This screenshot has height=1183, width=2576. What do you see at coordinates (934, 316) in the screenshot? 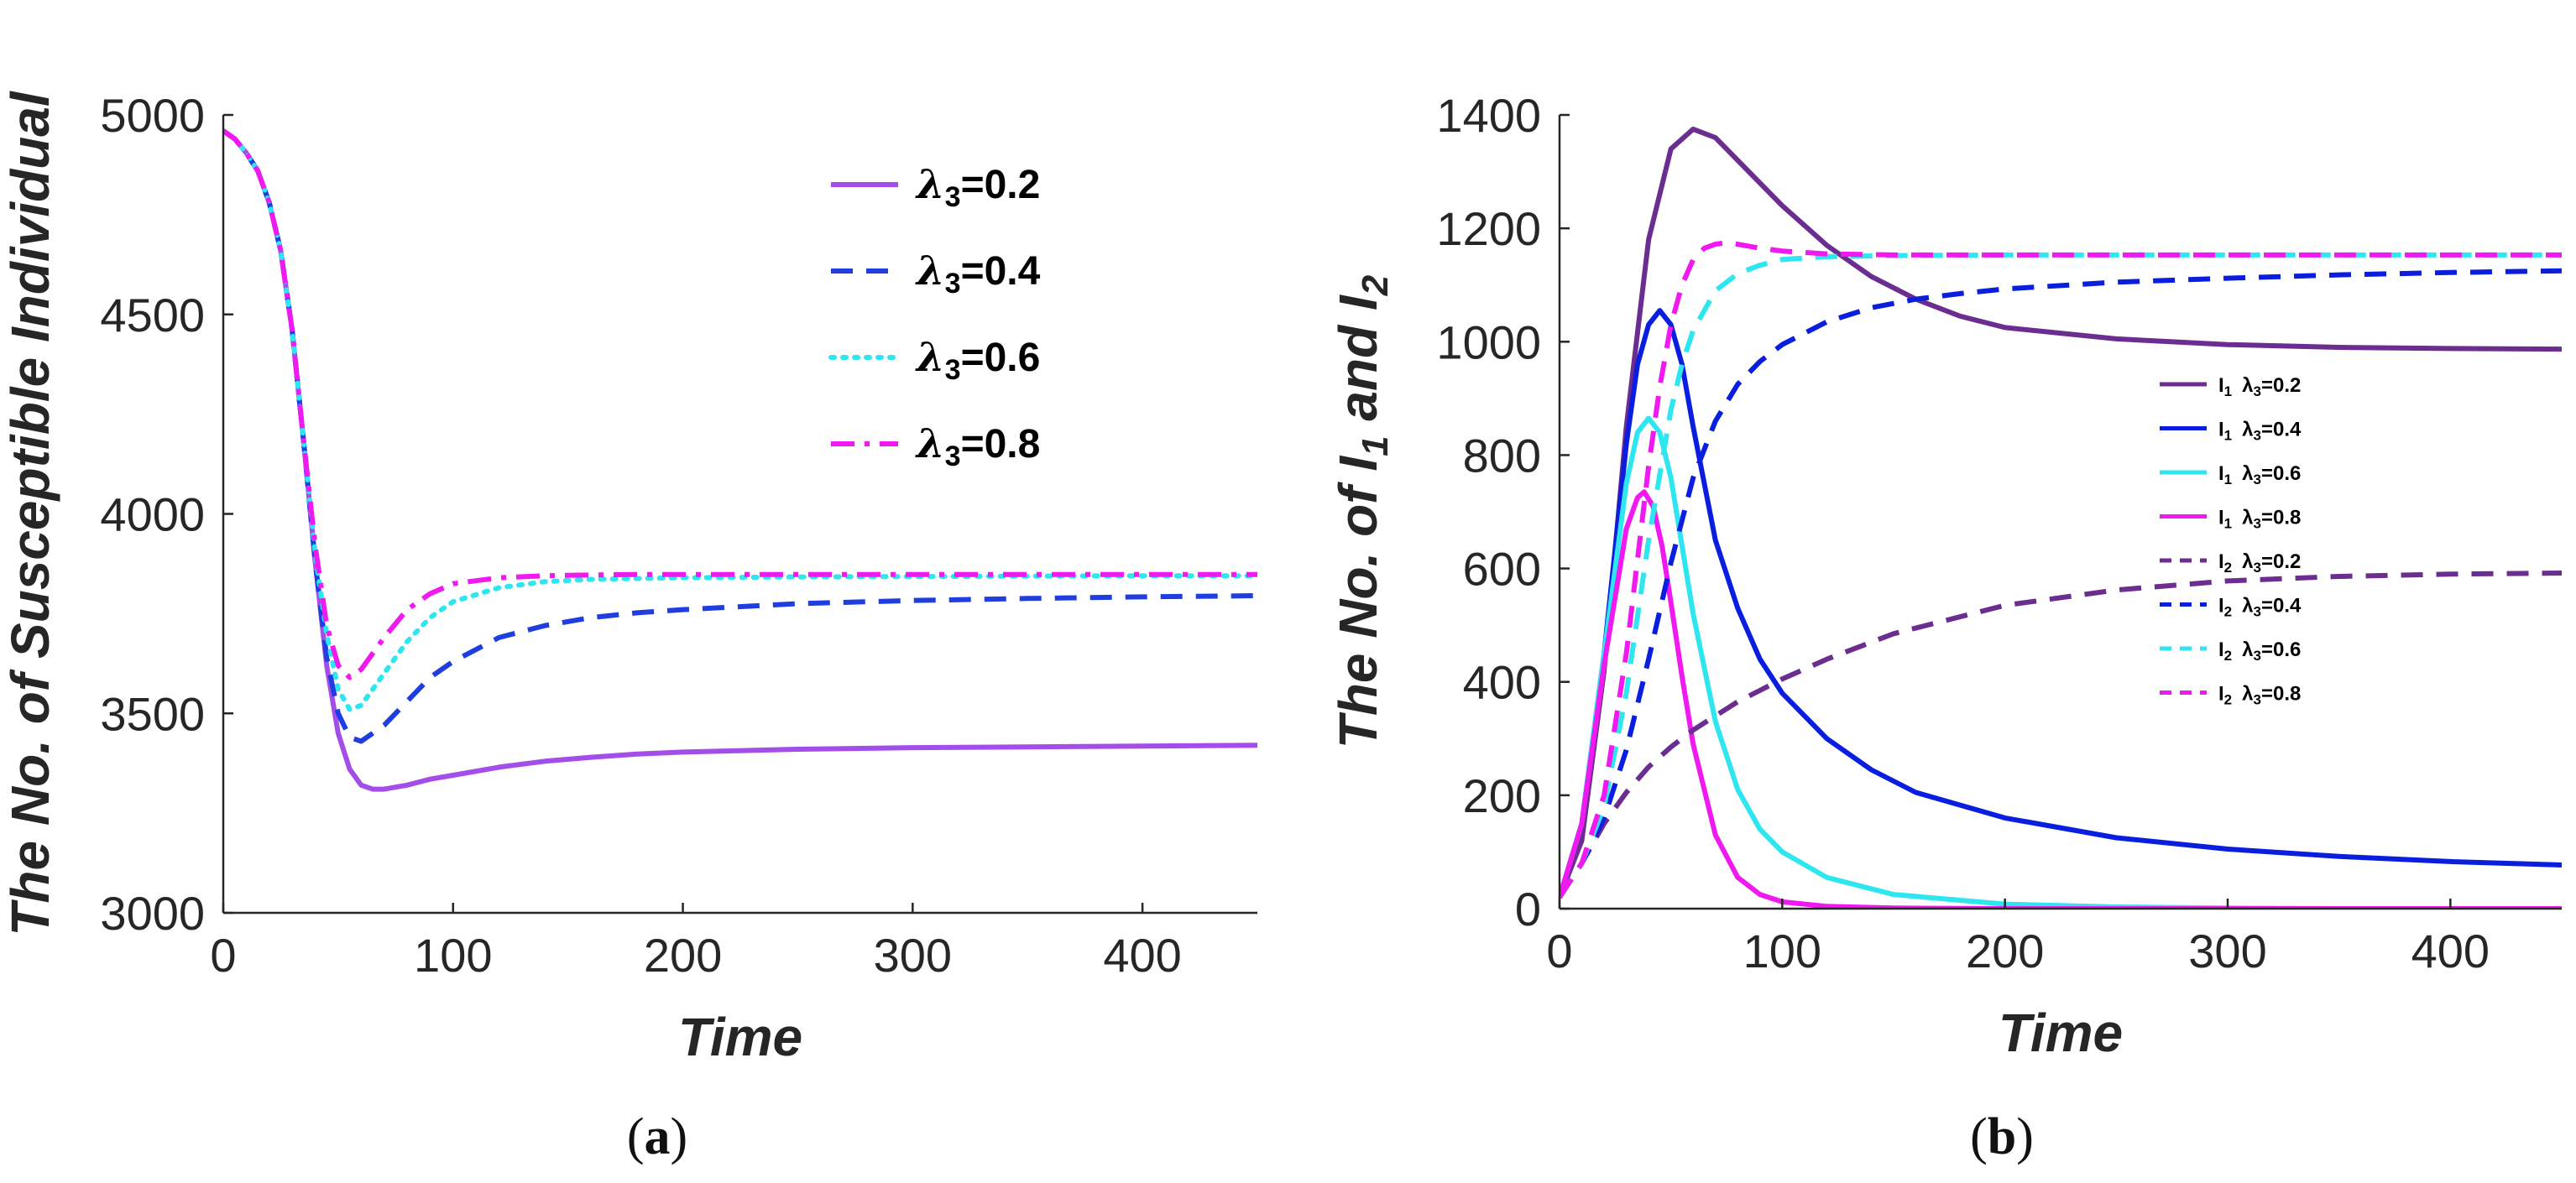
I see `legend: λ3=0.2 λ3=0.4 λ3=0.6 λ3=0.8` at bounding box center [934, 316].